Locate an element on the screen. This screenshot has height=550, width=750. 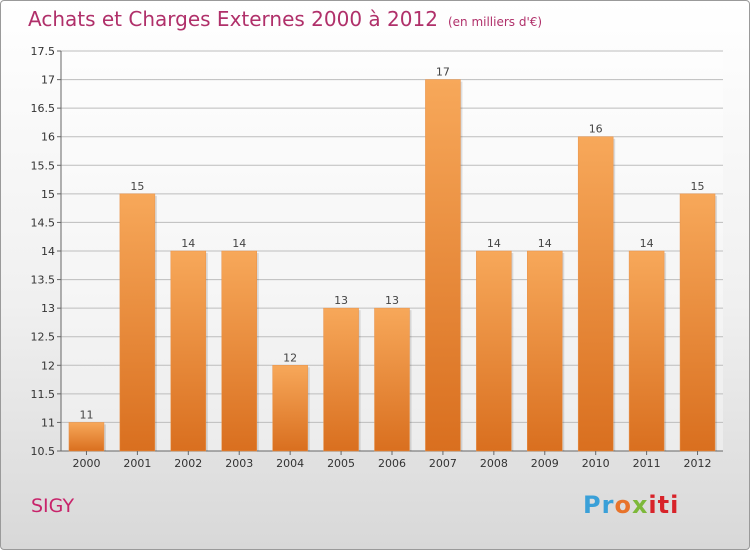
bar-2012 is located at coordinates (697, 322).